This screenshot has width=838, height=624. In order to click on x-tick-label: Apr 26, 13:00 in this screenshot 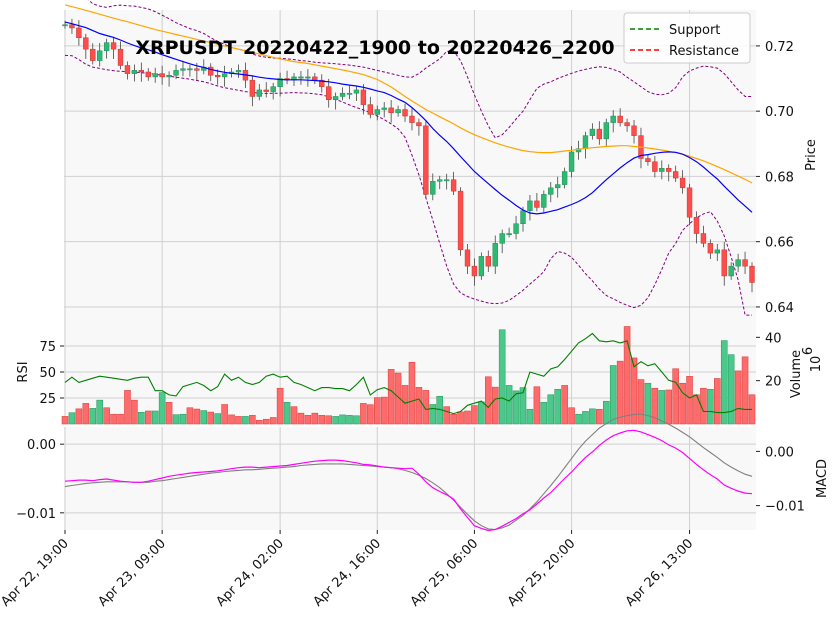, I will do `click(659, 572)`.